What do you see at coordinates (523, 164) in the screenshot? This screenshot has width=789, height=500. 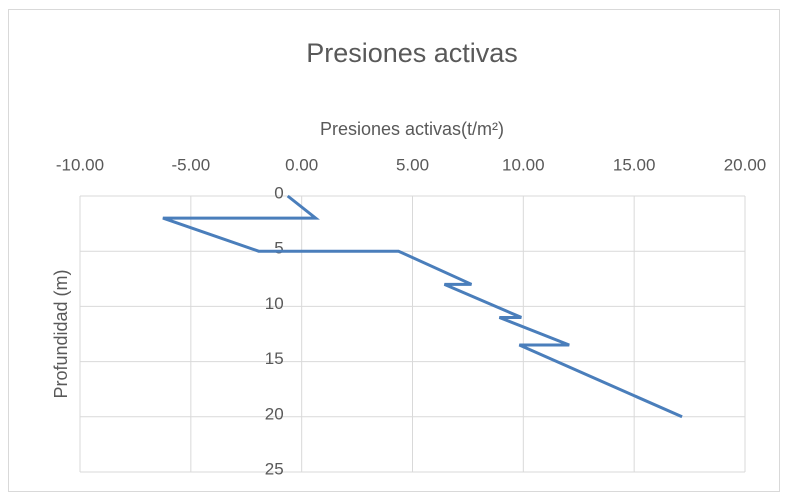 I see `x-tick-label: 10.00` at bounding box center [523, 164].